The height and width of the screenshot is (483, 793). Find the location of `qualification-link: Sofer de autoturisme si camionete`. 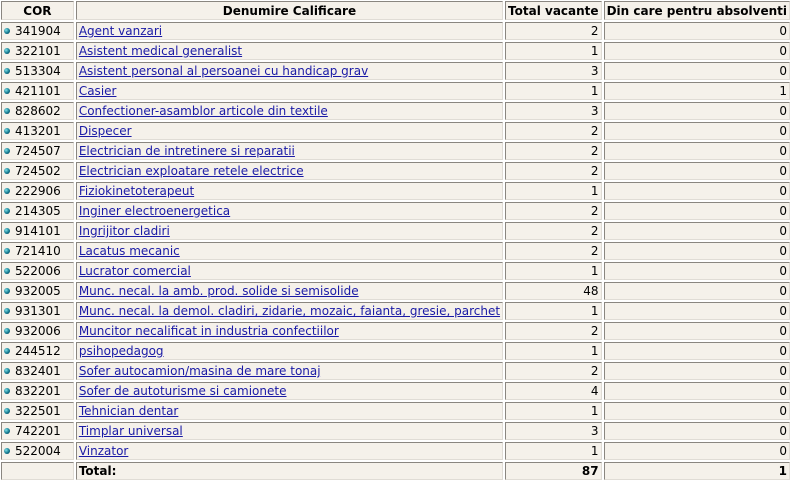

qualification-link: Sofer de autoturisme si camionete is located at coordinates (182, 391).